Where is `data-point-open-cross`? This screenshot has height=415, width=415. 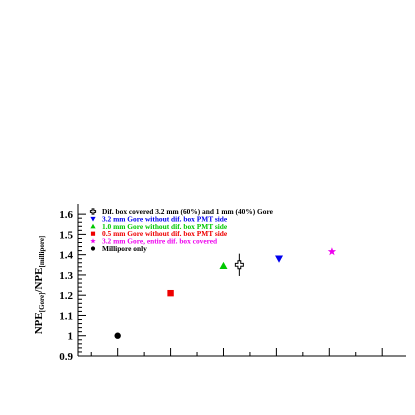 data-point-open-cross is located at coordinates (239, 265).